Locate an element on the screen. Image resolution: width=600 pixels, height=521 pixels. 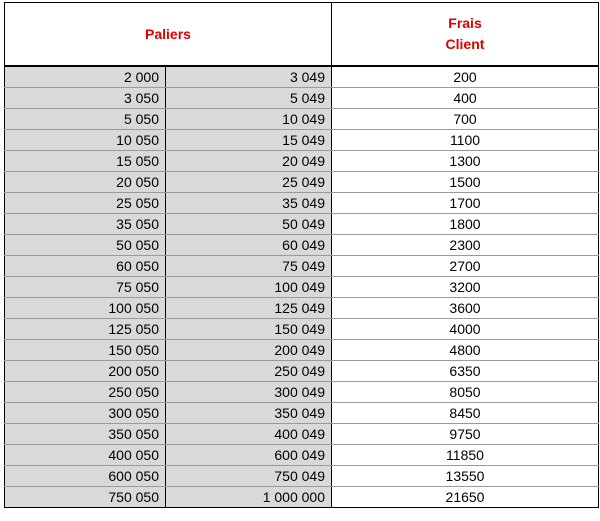
range-from-cell: 3 050 is located at coordinates (85, 98).